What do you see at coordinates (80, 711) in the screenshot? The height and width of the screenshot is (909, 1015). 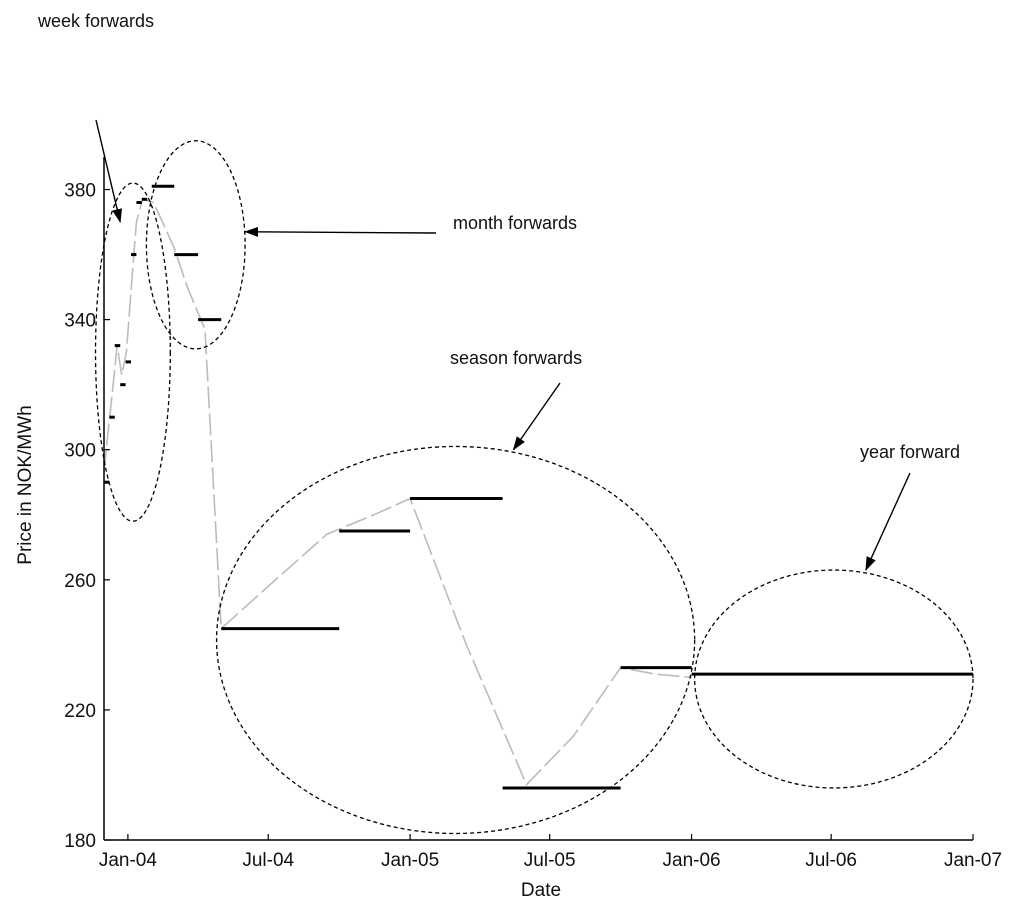 I see `y-tick-label: 220` at bounding box center [80, 711].